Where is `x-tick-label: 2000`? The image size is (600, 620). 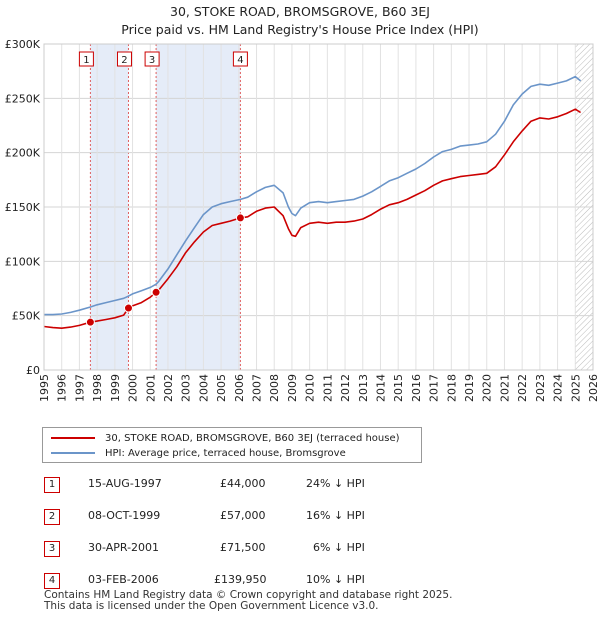 x-tick-label: 2000 is located at coordinates (133, 388).